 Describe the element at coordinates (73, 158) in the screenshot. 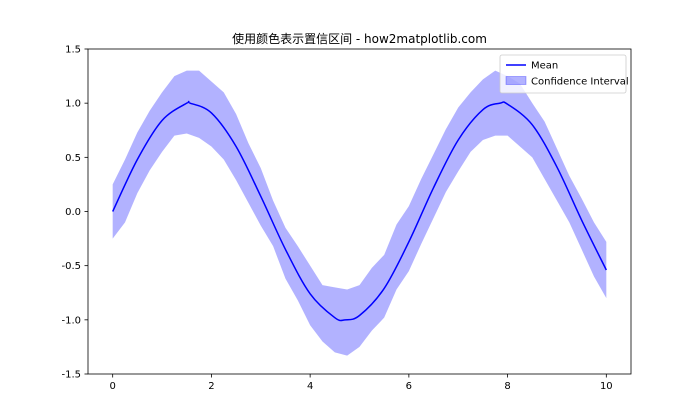

I see `y-tick-label: 0.5` at that location.